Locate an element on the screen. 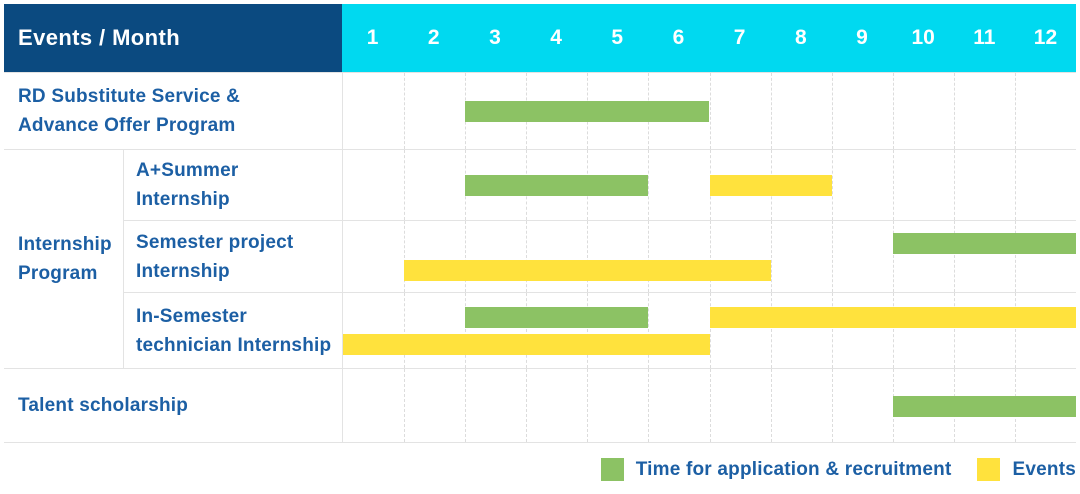  month-header: 1 2 3 4 5 6 7 8 9 10 11 12 is located at coordinates (709, 38).